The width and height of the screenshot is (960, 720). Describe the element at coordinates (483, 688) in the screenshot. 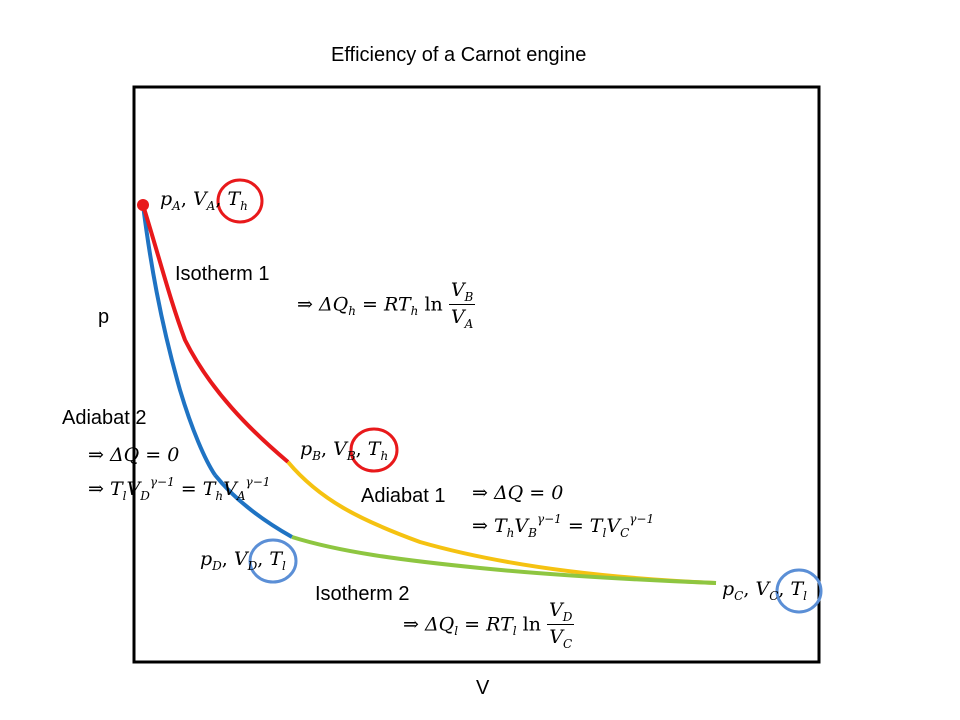

I see `x-axis-label: V` at that location.